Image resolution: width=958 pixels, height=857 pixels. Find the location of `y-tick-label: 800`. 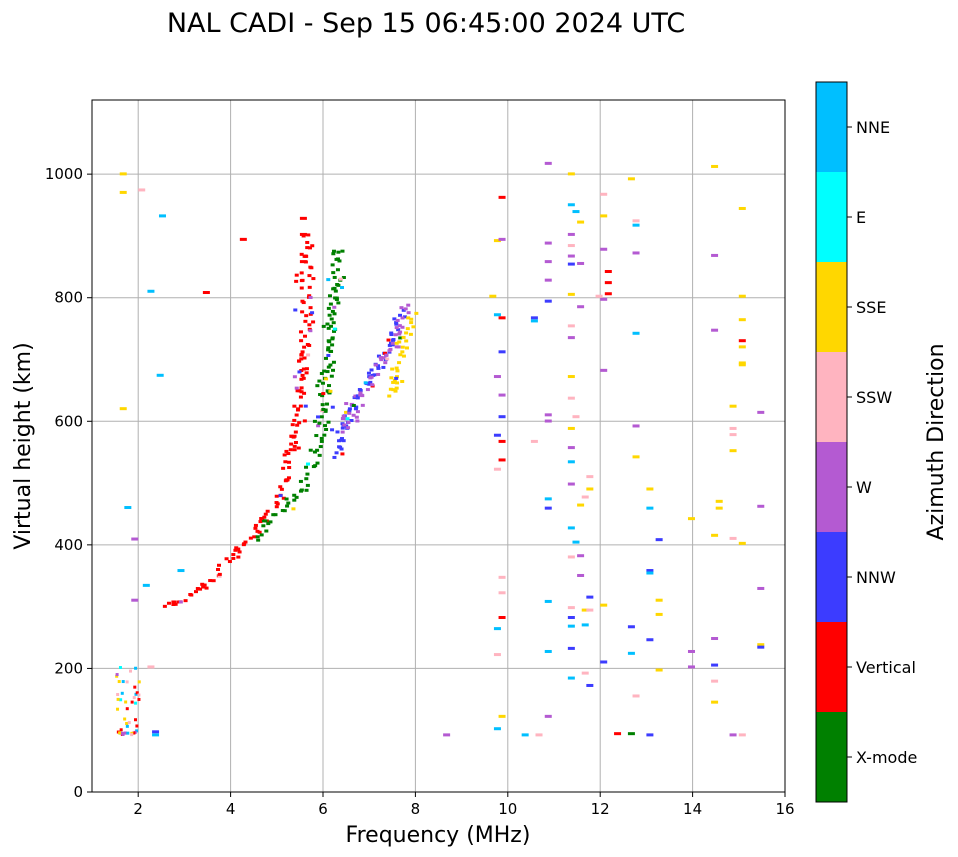

y-tick-label: 800 is located at coordinates (68, 298).